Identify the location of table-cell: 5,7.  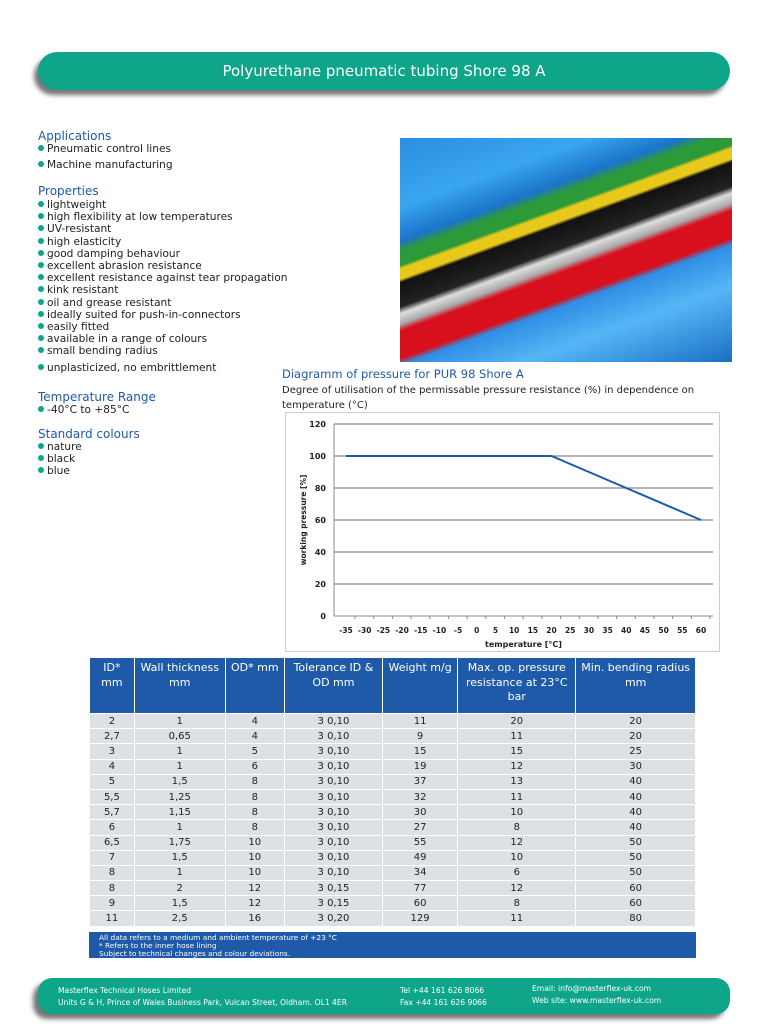
(112, 812).